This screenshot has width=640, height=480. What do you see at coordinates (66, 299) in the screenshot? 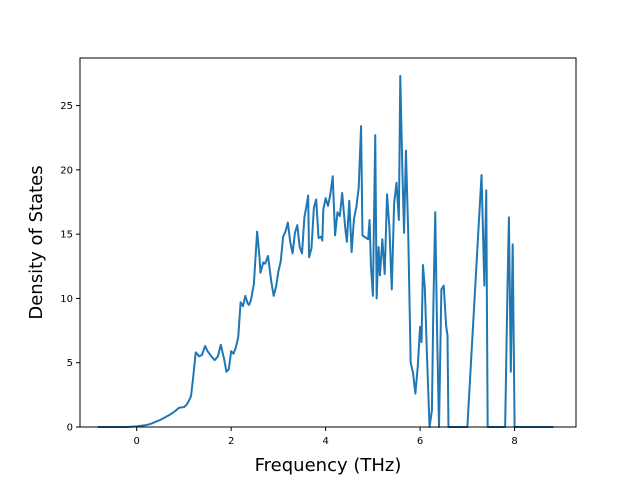
I see `y-tick-label: 10` at bounding box center [66, 299].